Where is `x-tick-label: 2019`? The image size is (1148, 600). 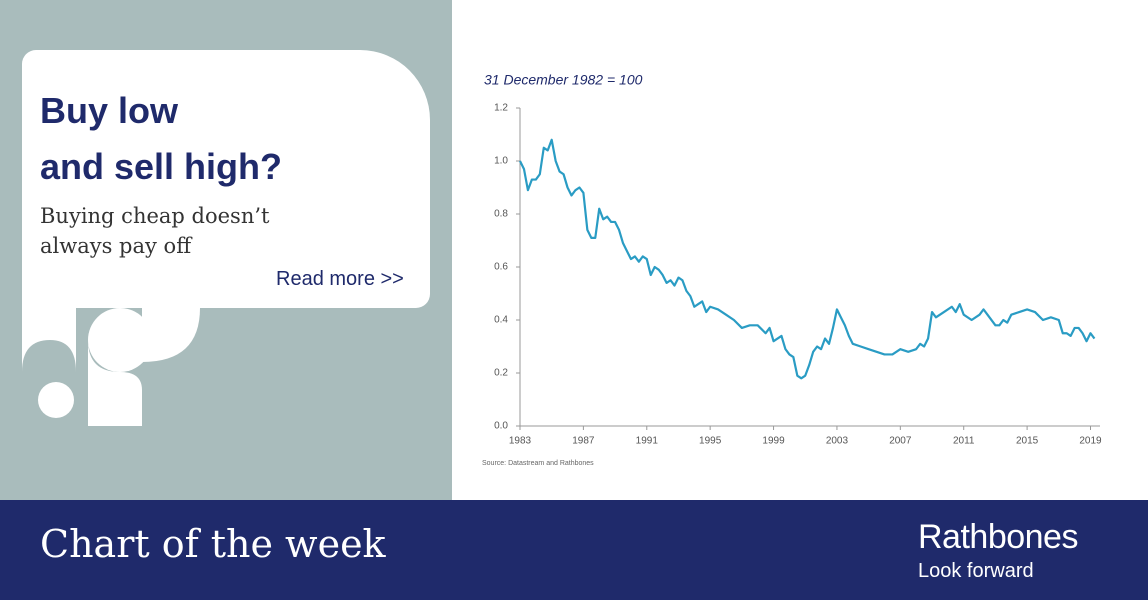 x-tick-label: 2019 is located at coordinates (1090, 441).